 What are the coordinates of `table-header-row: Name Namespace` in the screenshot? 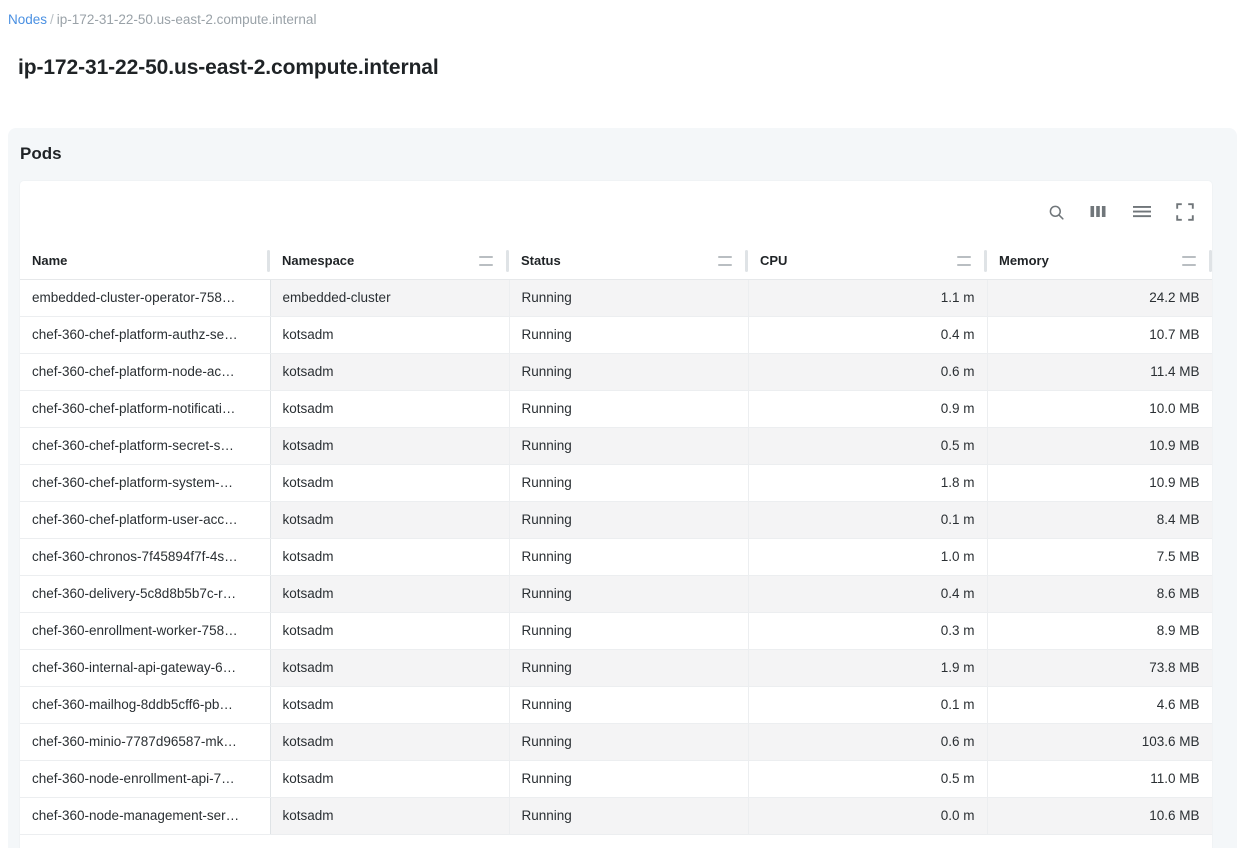 It's located at (616, 261).